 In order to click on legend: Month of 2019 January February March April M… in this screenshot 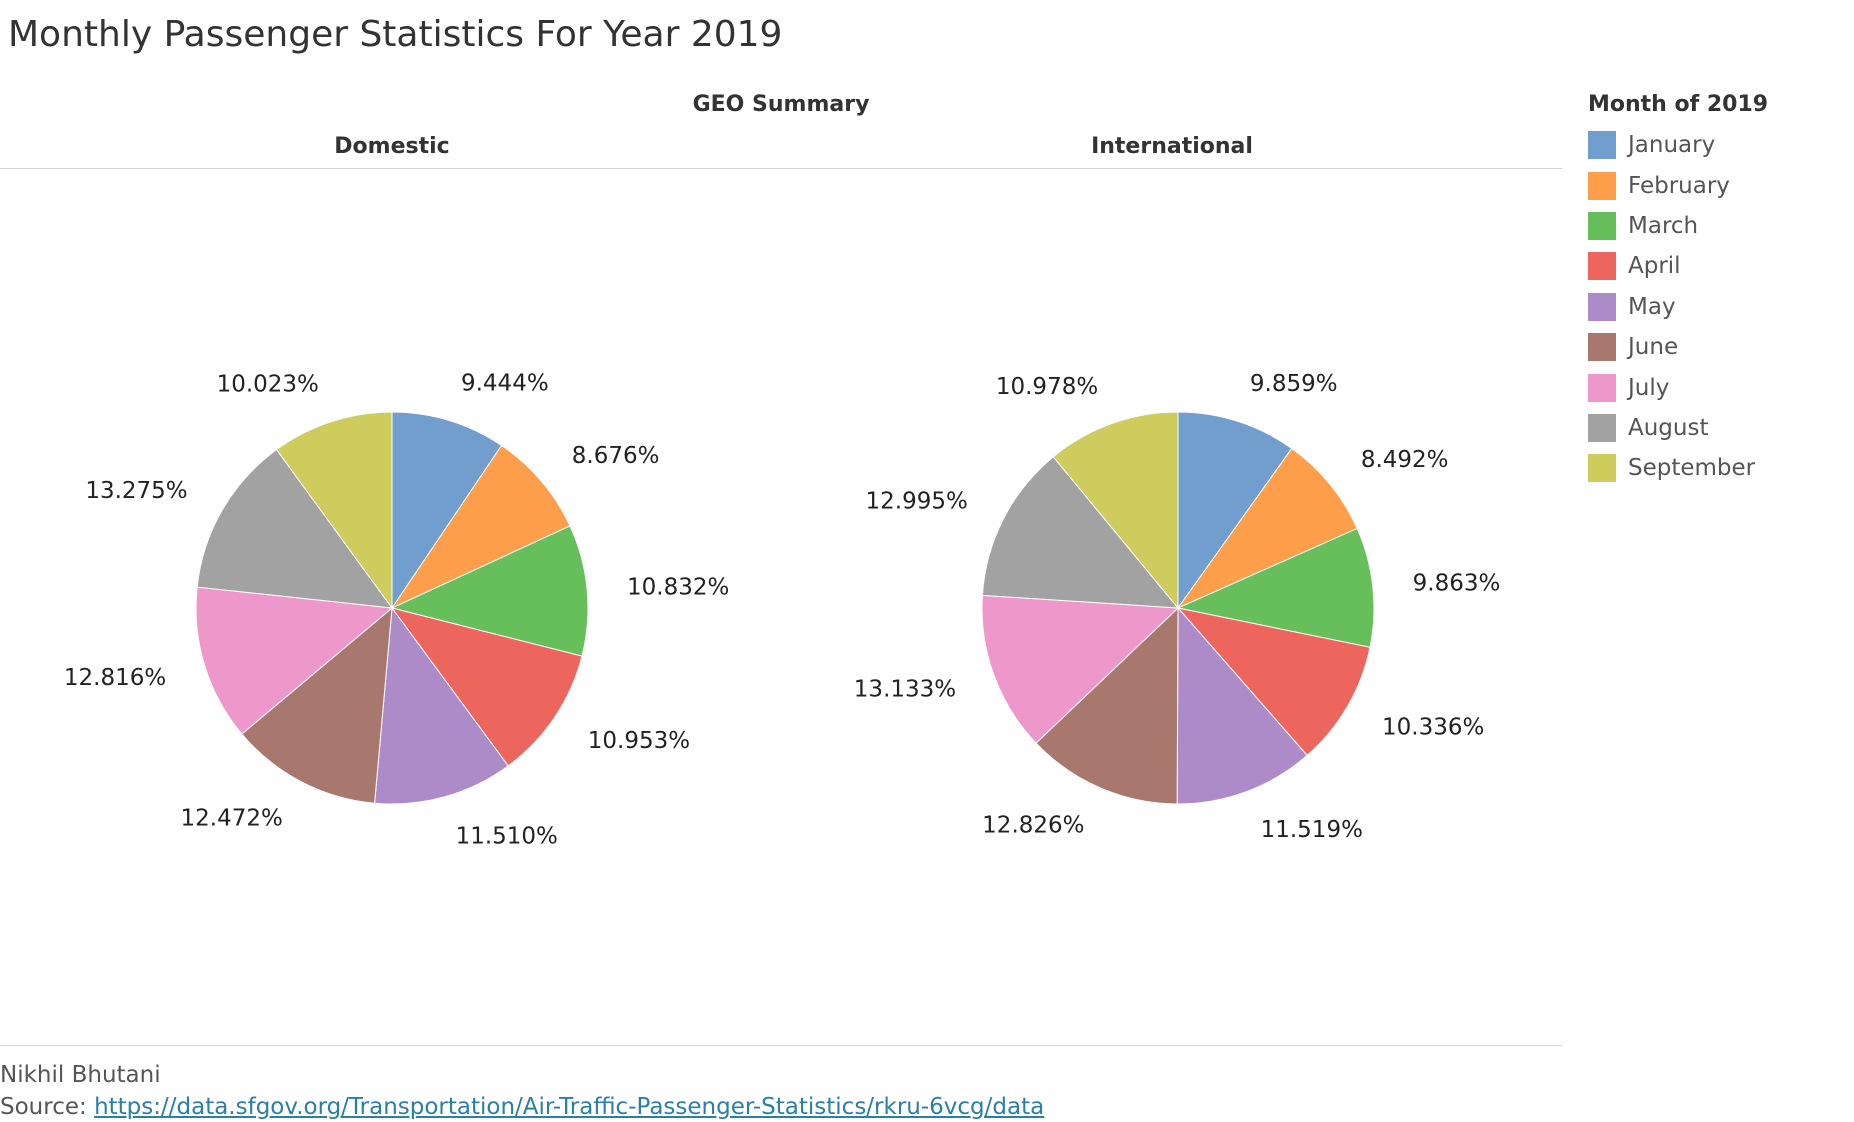, I will do `click(1678, 290)`.